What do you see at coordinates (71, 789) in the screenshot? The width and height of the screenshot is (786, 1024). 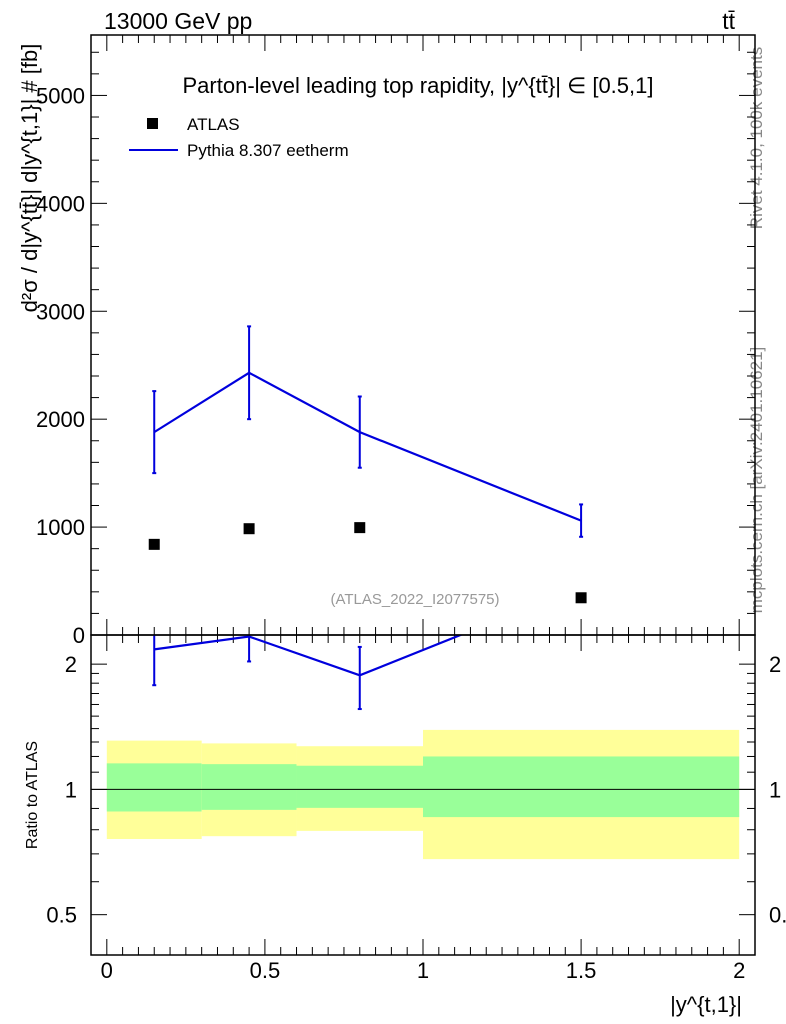 I see `ratio-ytick-label-left: 1` at bounding box center [71, 789].